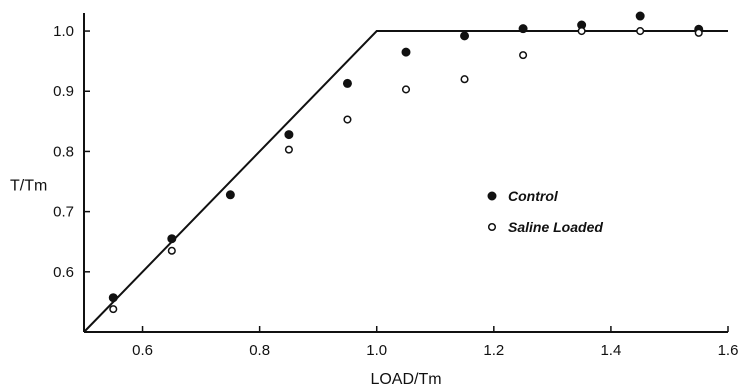 The height and width of the screenshot is (392, 738). I want to click on y-tick-label: 0.7, so click(63, 212).